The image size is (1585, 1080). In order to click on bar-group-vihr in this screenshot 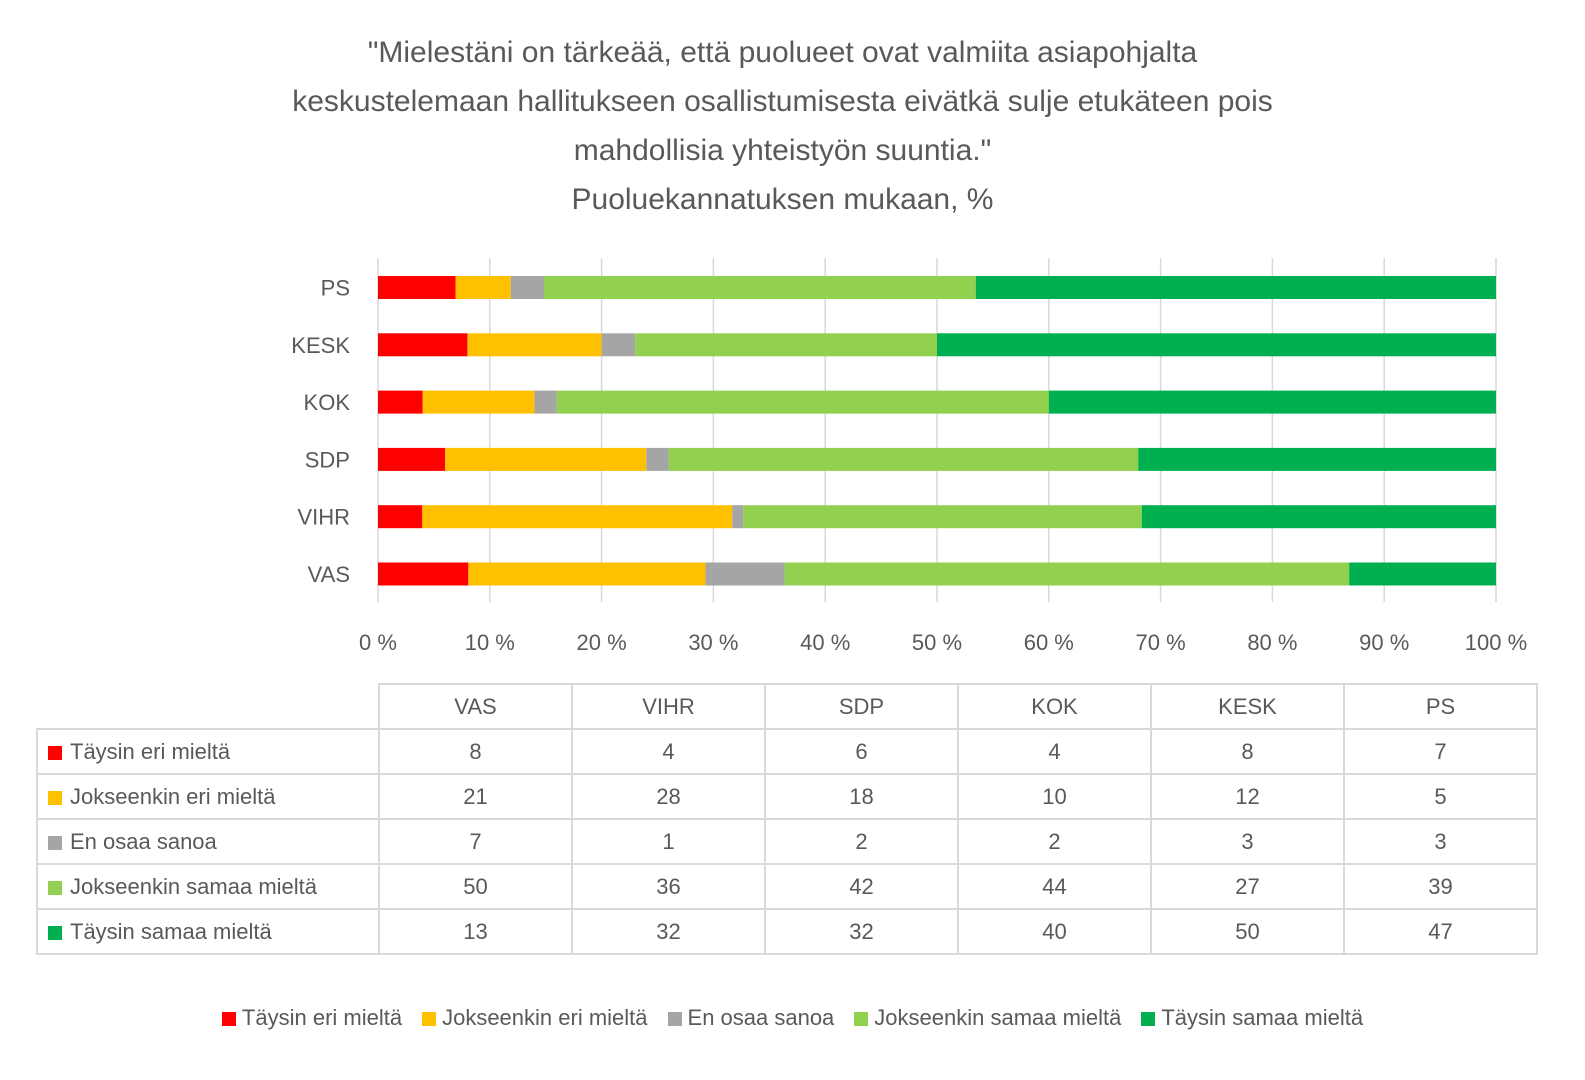, I will do `click(937, 517)`.